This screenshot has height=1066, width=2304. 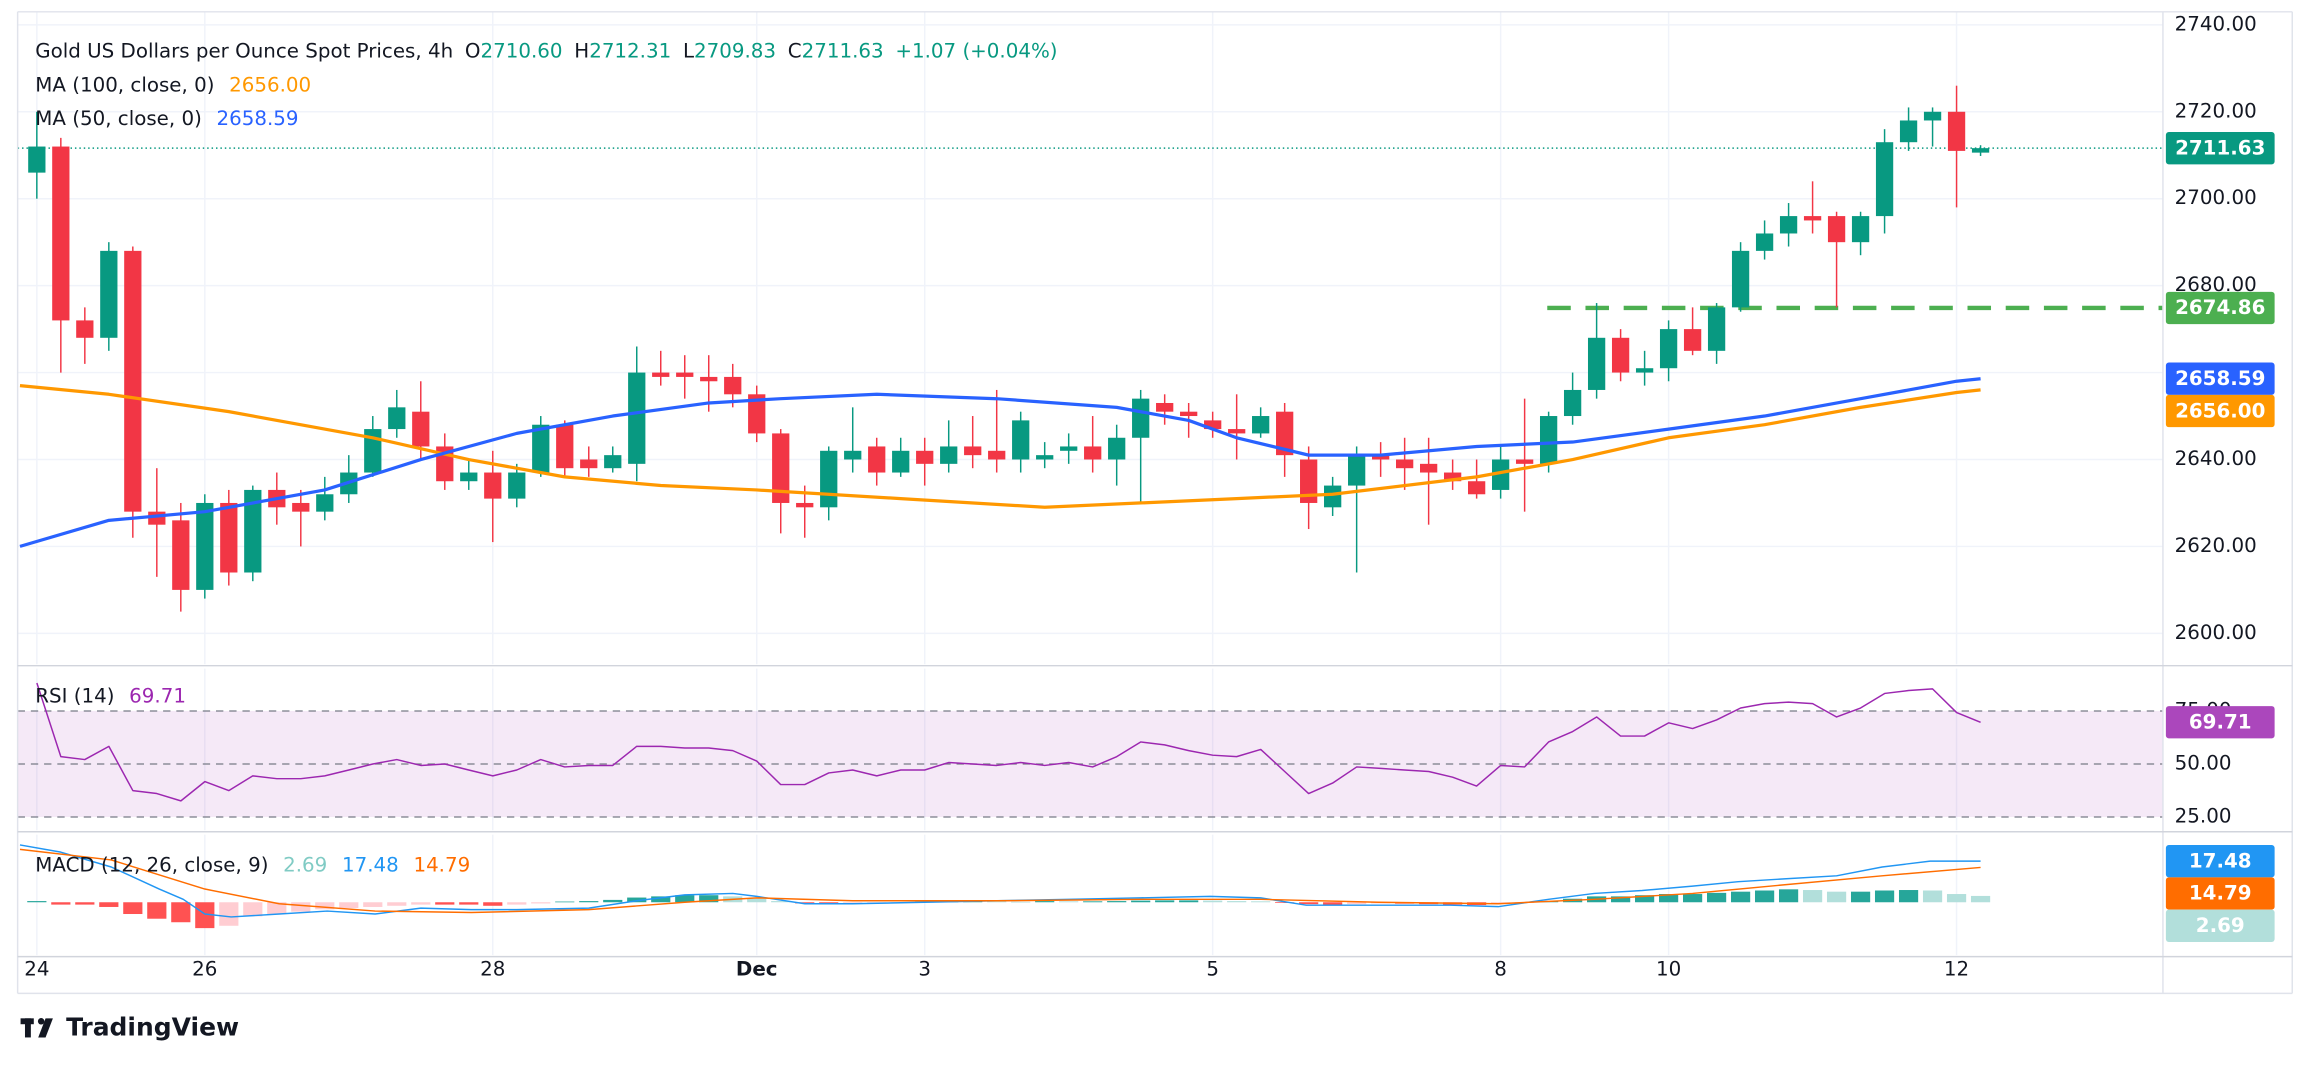 I want to click on indicator-value: 69.71, so click(x=157, y=695).